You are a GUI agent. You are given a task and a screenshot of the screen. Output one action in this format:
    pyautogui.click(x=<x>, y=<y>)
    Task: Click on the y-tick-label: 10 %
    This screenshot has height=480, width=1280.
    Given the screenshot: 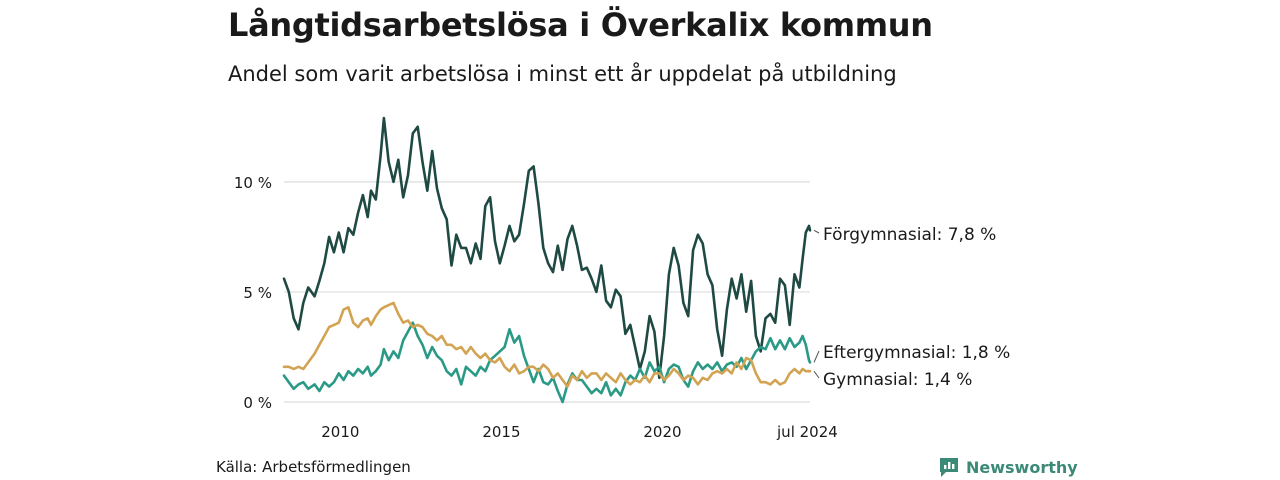 What is the action you would take?
    pyautogui.click(x=253, y=183)
    